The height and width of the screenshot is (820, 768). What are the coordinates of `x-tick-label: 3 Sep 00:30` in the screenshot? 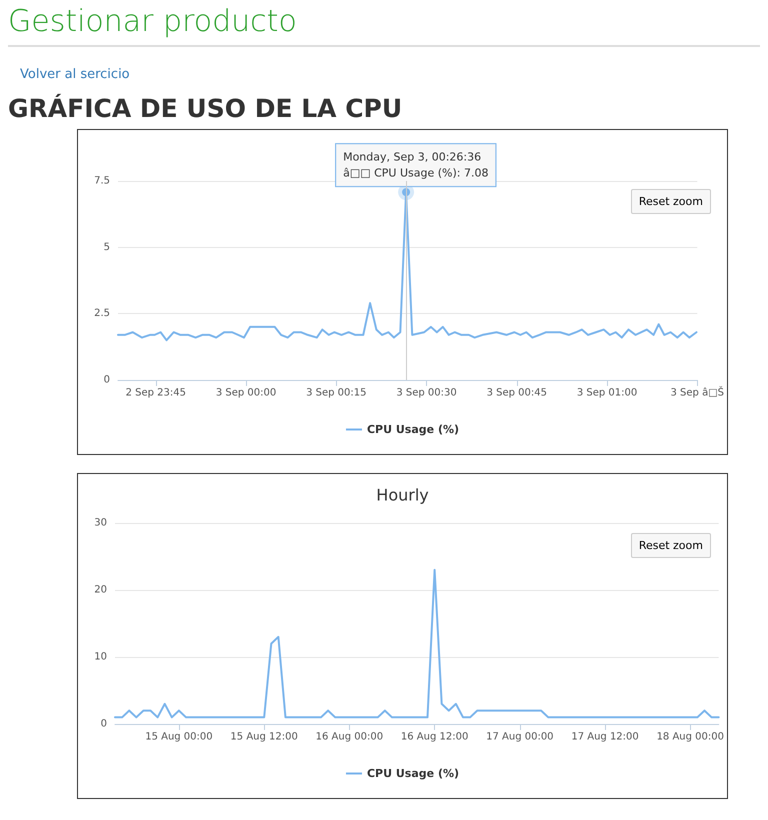 It's located at (426, 393).